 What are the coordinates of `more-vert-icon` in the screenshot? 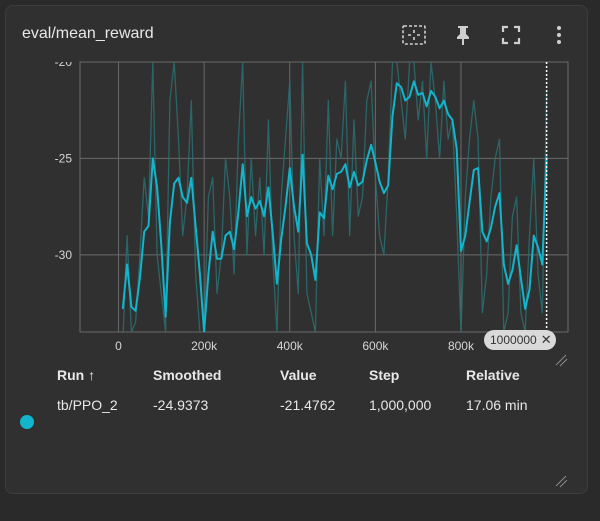 It's located at (559, 35).